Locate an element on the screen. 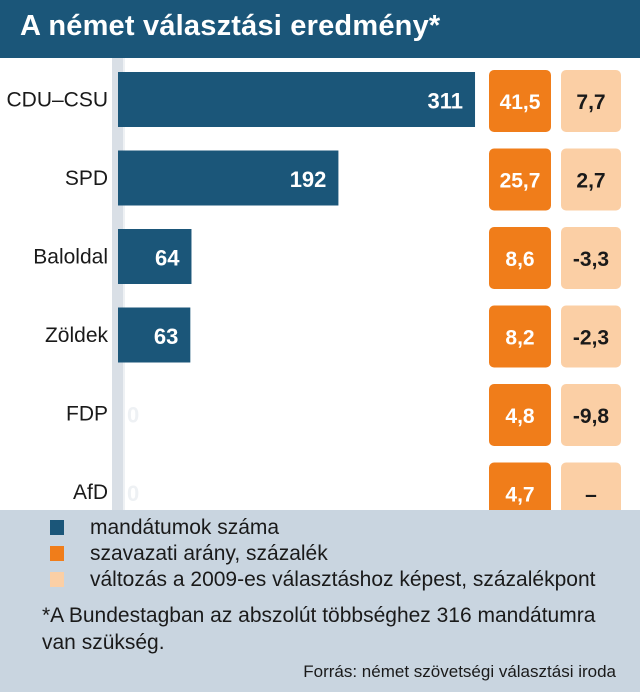  category-label: SPD is located at coordinates (86, 178).